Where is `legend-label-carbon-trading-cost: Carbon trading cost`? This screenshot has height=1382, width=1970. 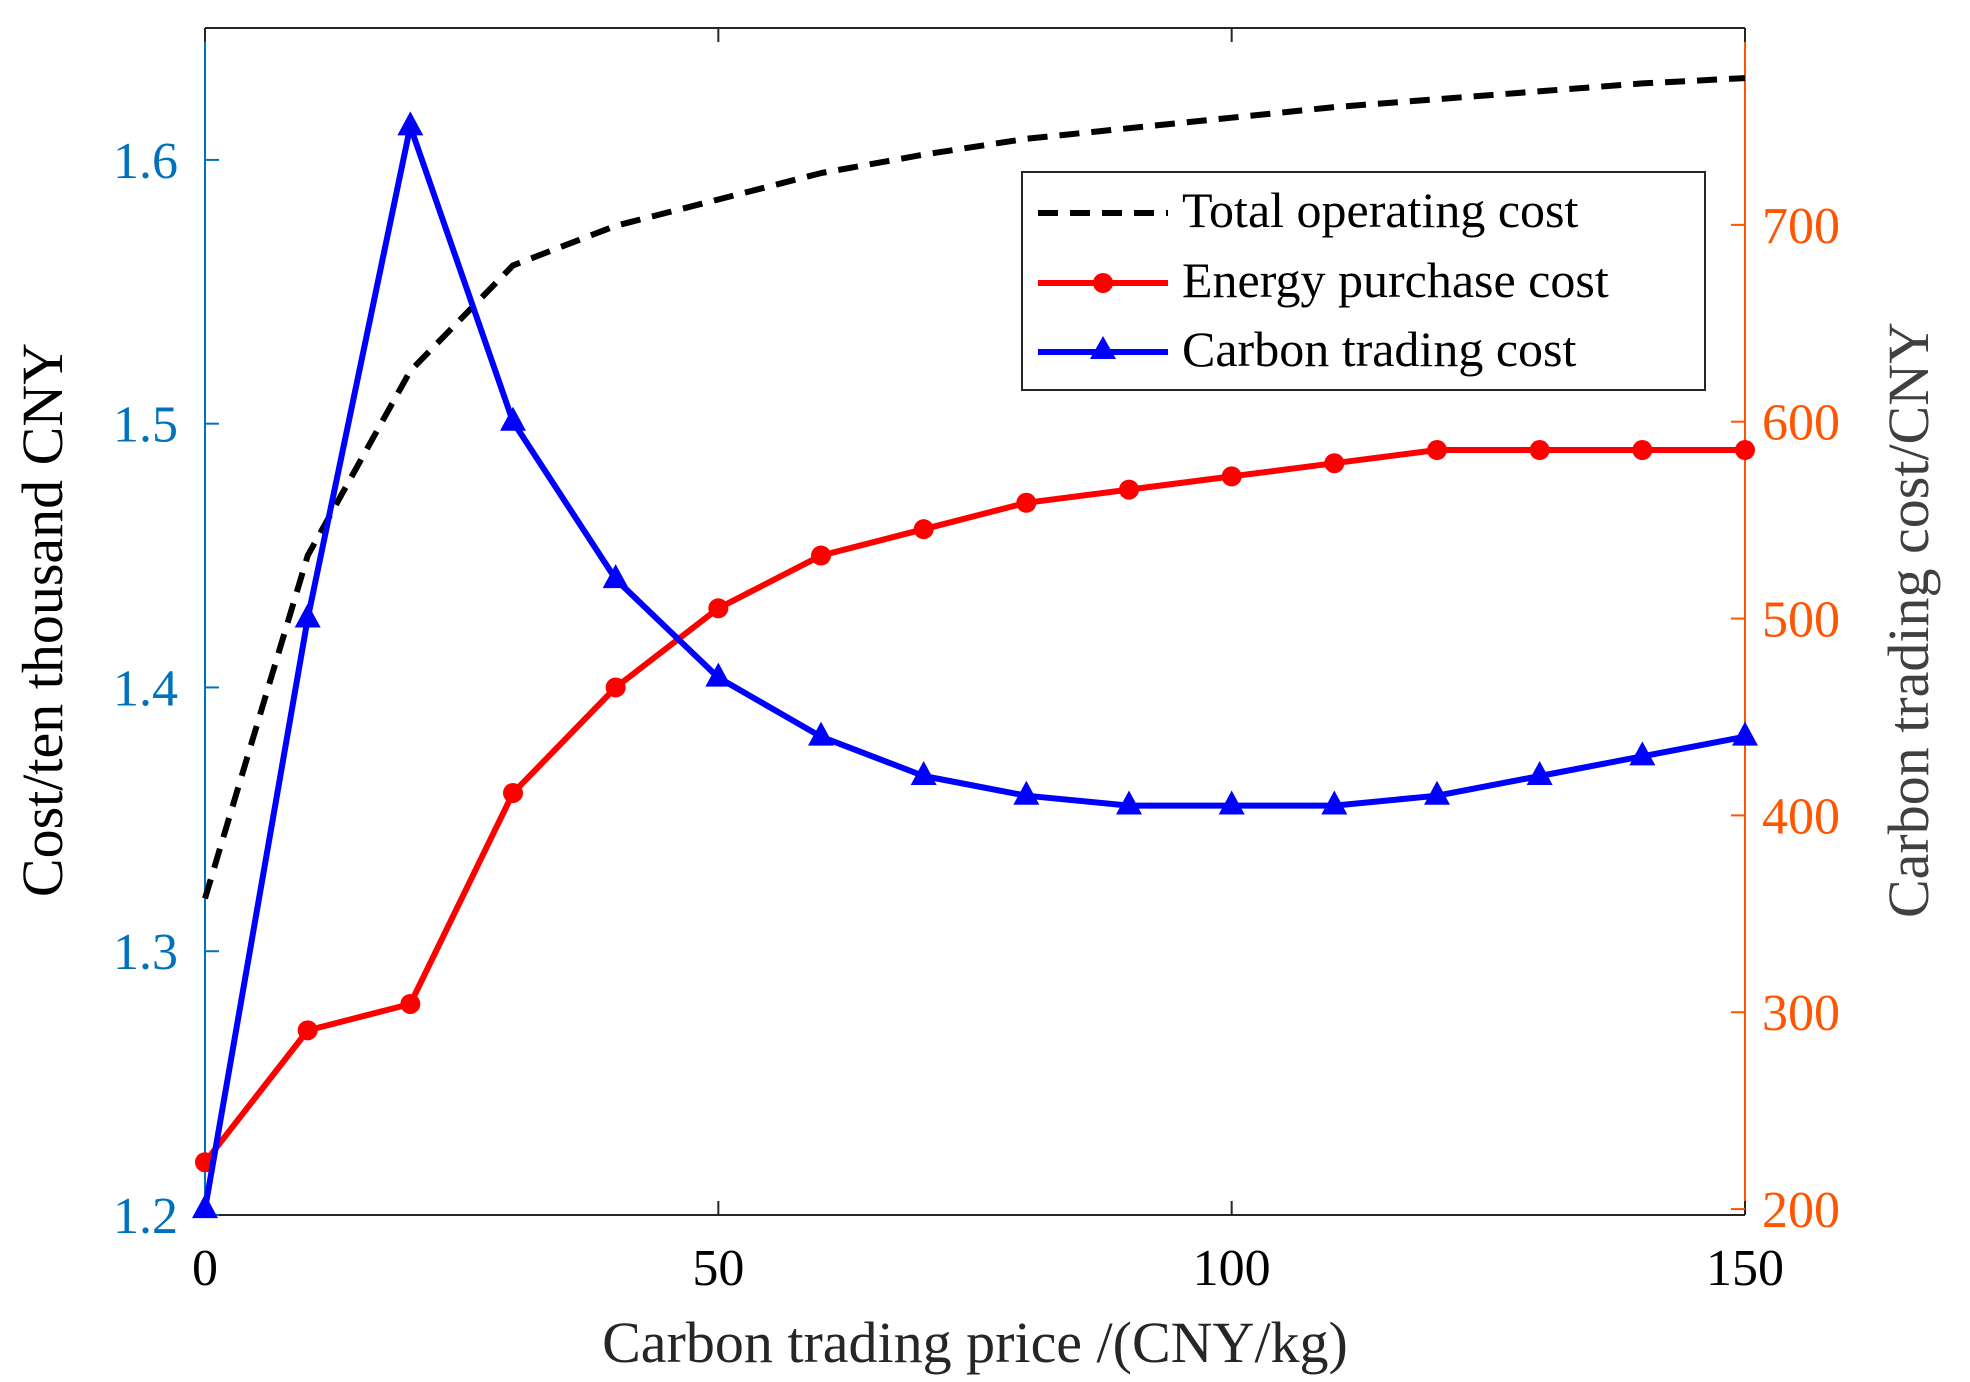
legend-label-carbon-trading-cost: Carbon trading cost is located at coordinates (1379, 349).